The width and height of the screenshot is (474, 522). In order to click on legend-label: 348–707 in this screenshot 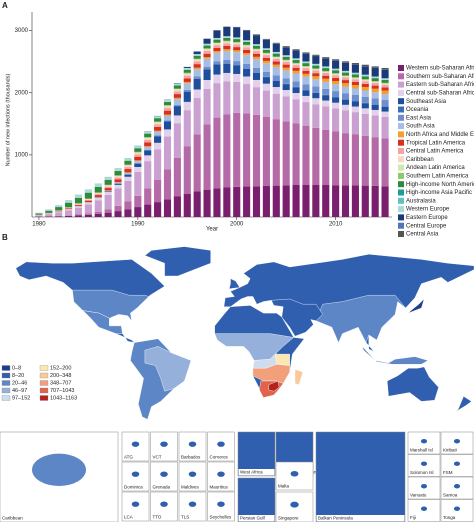, I will do `click(60, 383)`.